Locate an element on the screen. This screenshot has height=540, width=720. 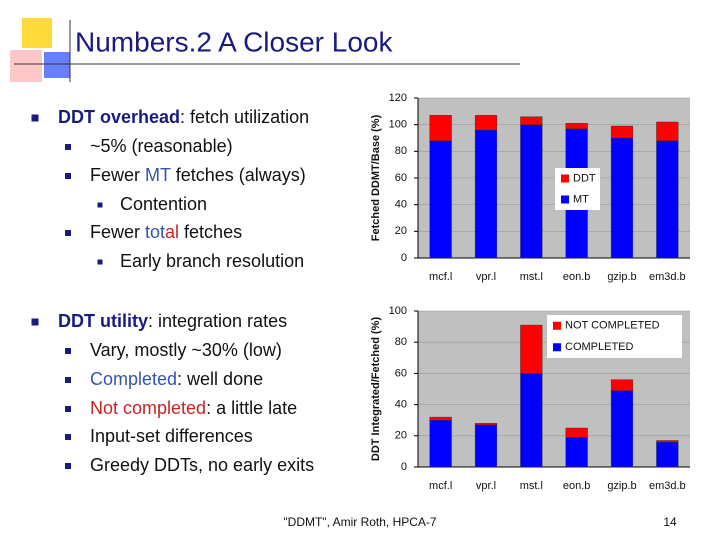
bullet-text: Input-set differences is located at coordinates (171, 436).